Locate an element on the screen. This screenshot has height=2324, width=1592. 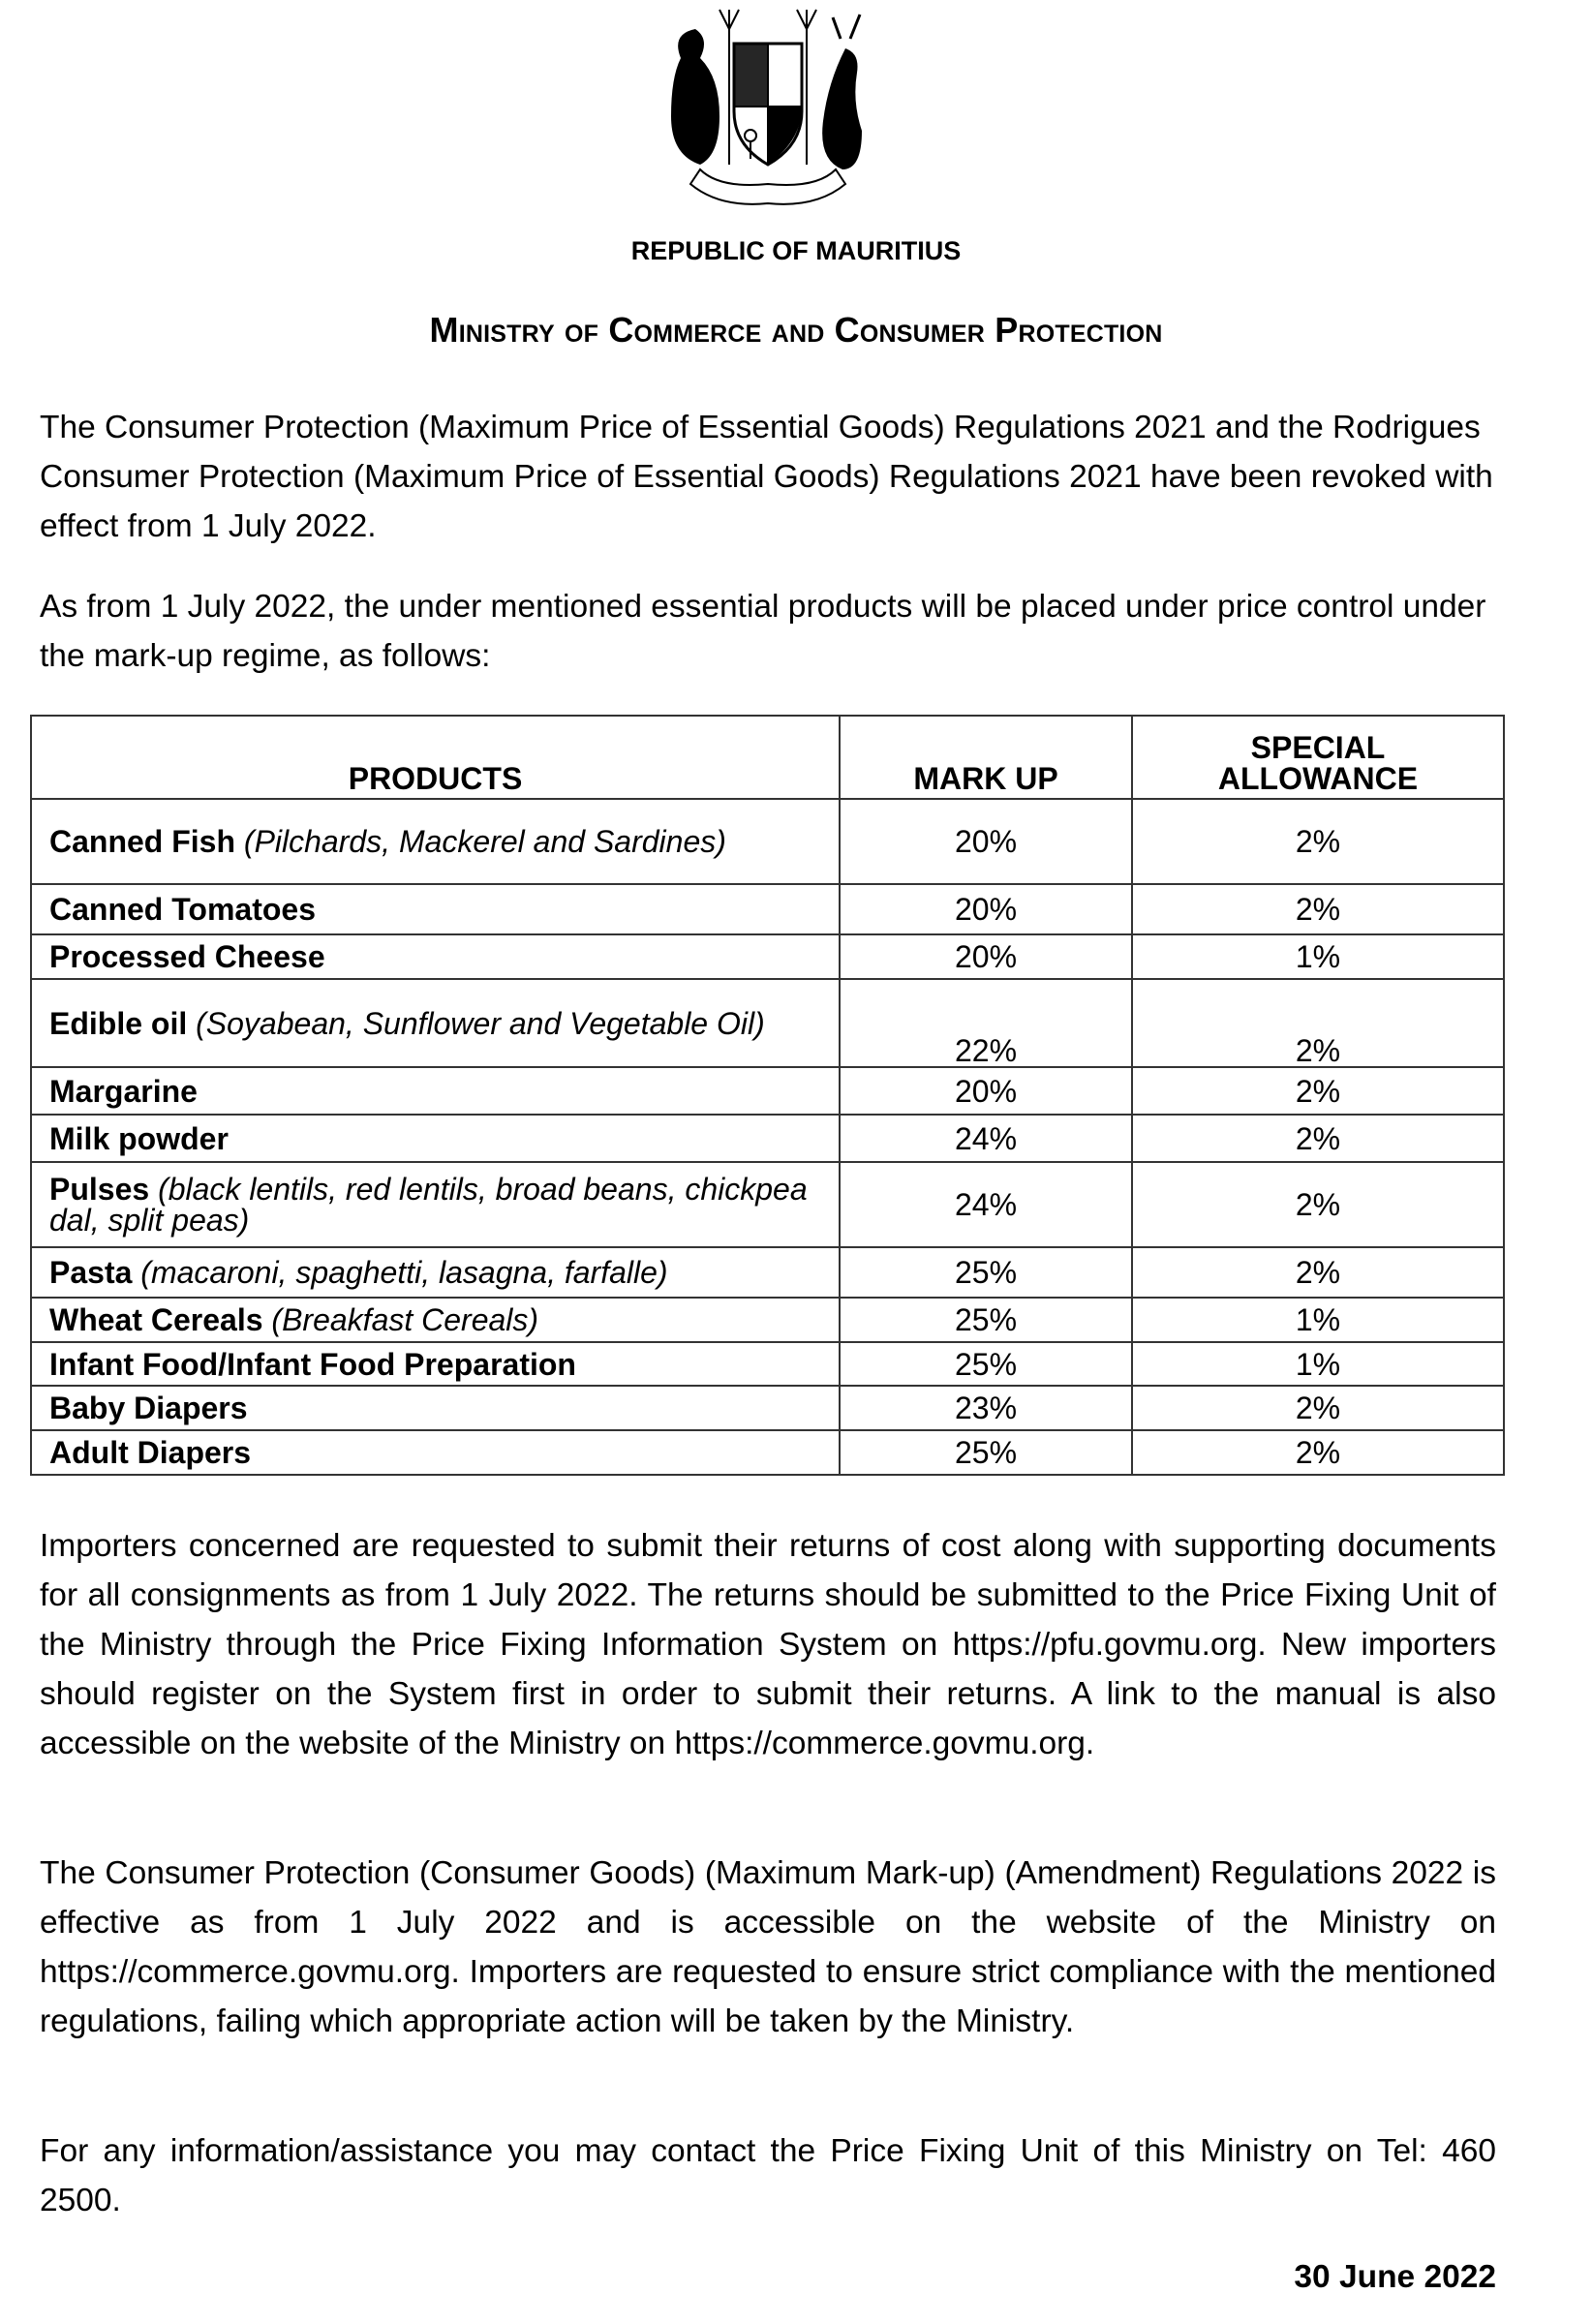
table-row: Margarine 20% 2% is located at coordinates (768, 1091).